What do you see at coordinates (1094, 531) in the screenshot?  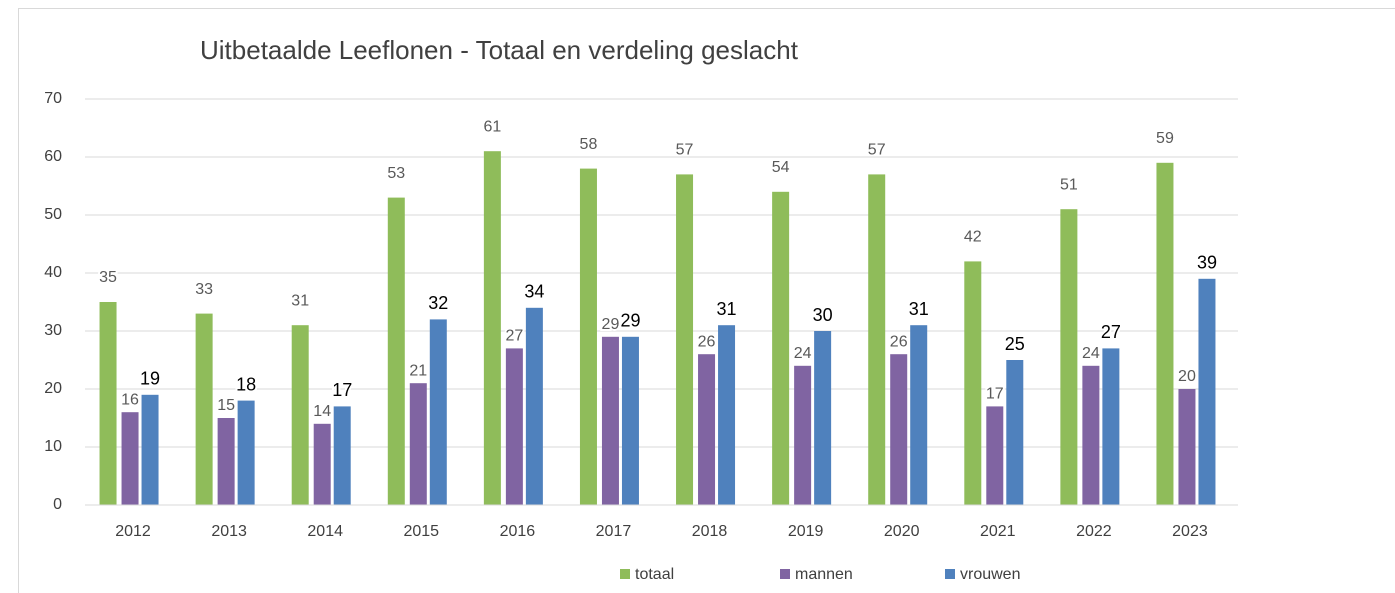 I see `x-tick-label: 2022` at bounding box center [1094, 531].